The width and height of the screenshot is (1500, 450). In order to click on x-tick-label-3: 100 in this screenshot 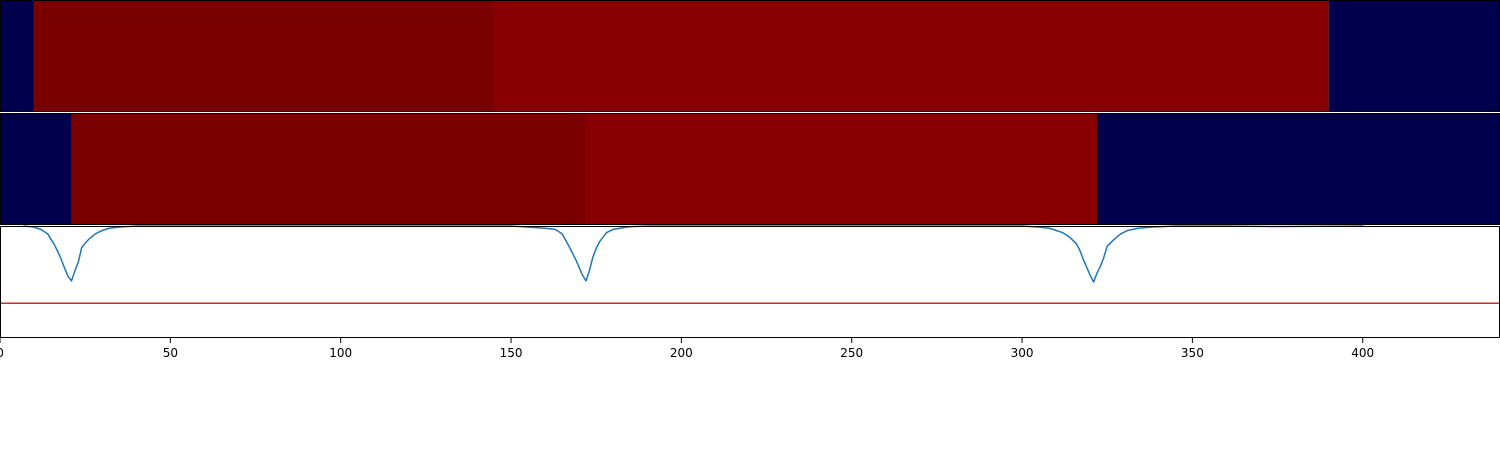, I will do `click(340, 353)`.